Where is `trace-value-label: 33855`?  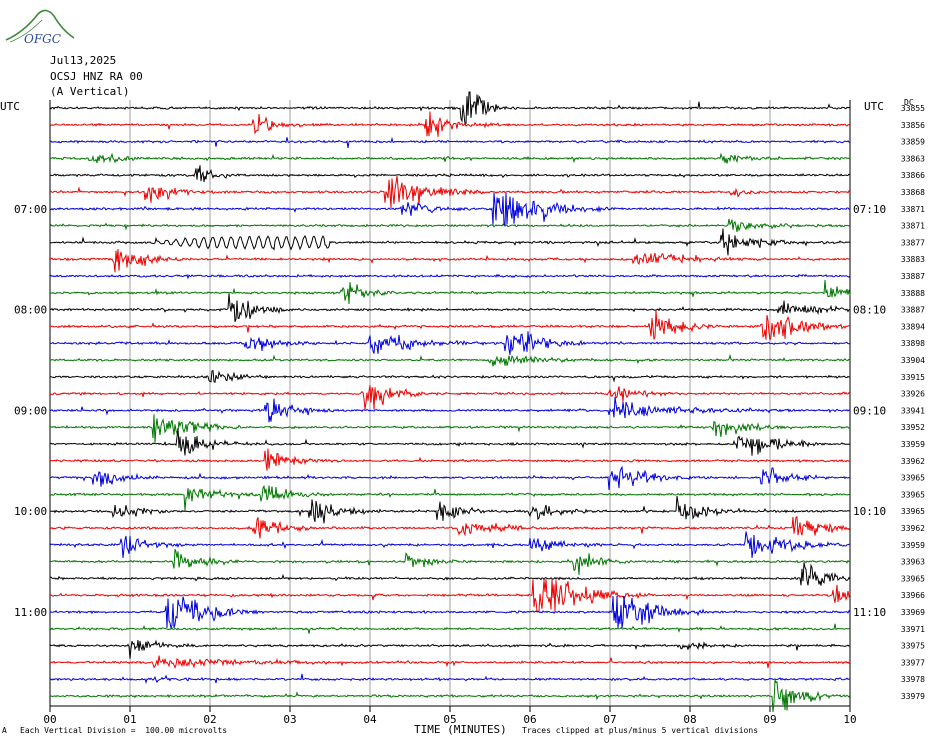 trace-value-label: 33855 is located at coordinates (913, 108).